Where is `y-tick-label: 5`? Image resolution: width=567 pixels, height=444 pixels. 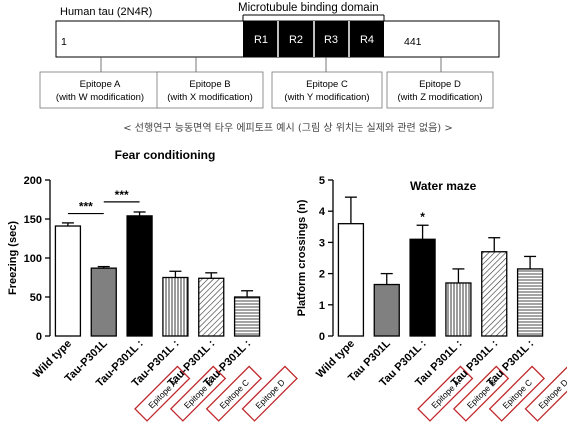
y-tick-label: 5 is located at coordinates (322, 181).